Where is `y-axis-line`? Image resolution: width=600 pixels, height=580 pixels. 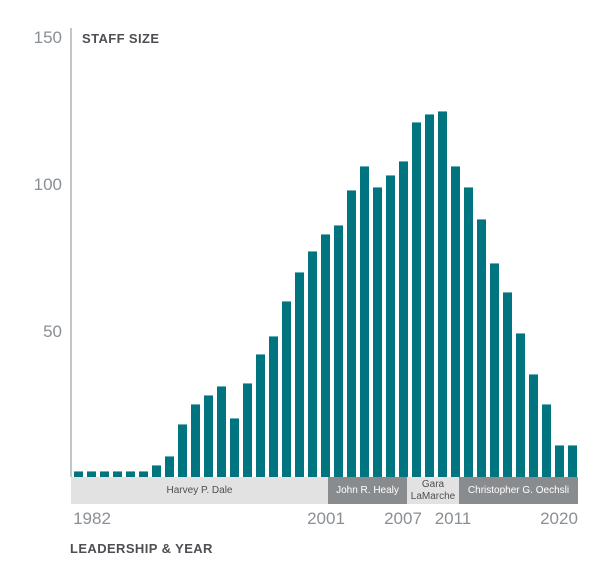 y-axis-line is located at coordinates (71, 252).